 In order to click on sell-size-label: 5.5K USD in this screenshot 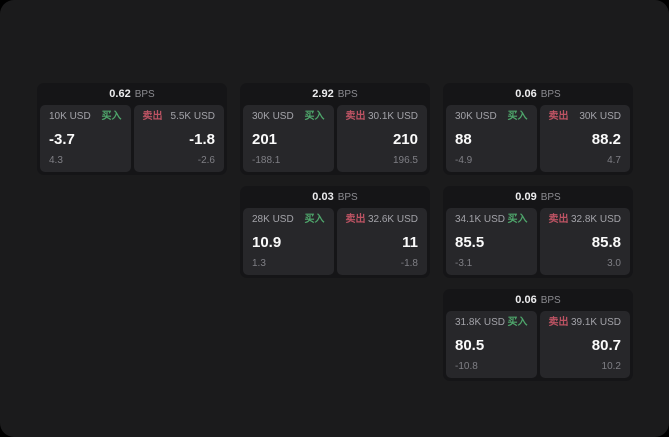, I will do `click(192, 116)`.